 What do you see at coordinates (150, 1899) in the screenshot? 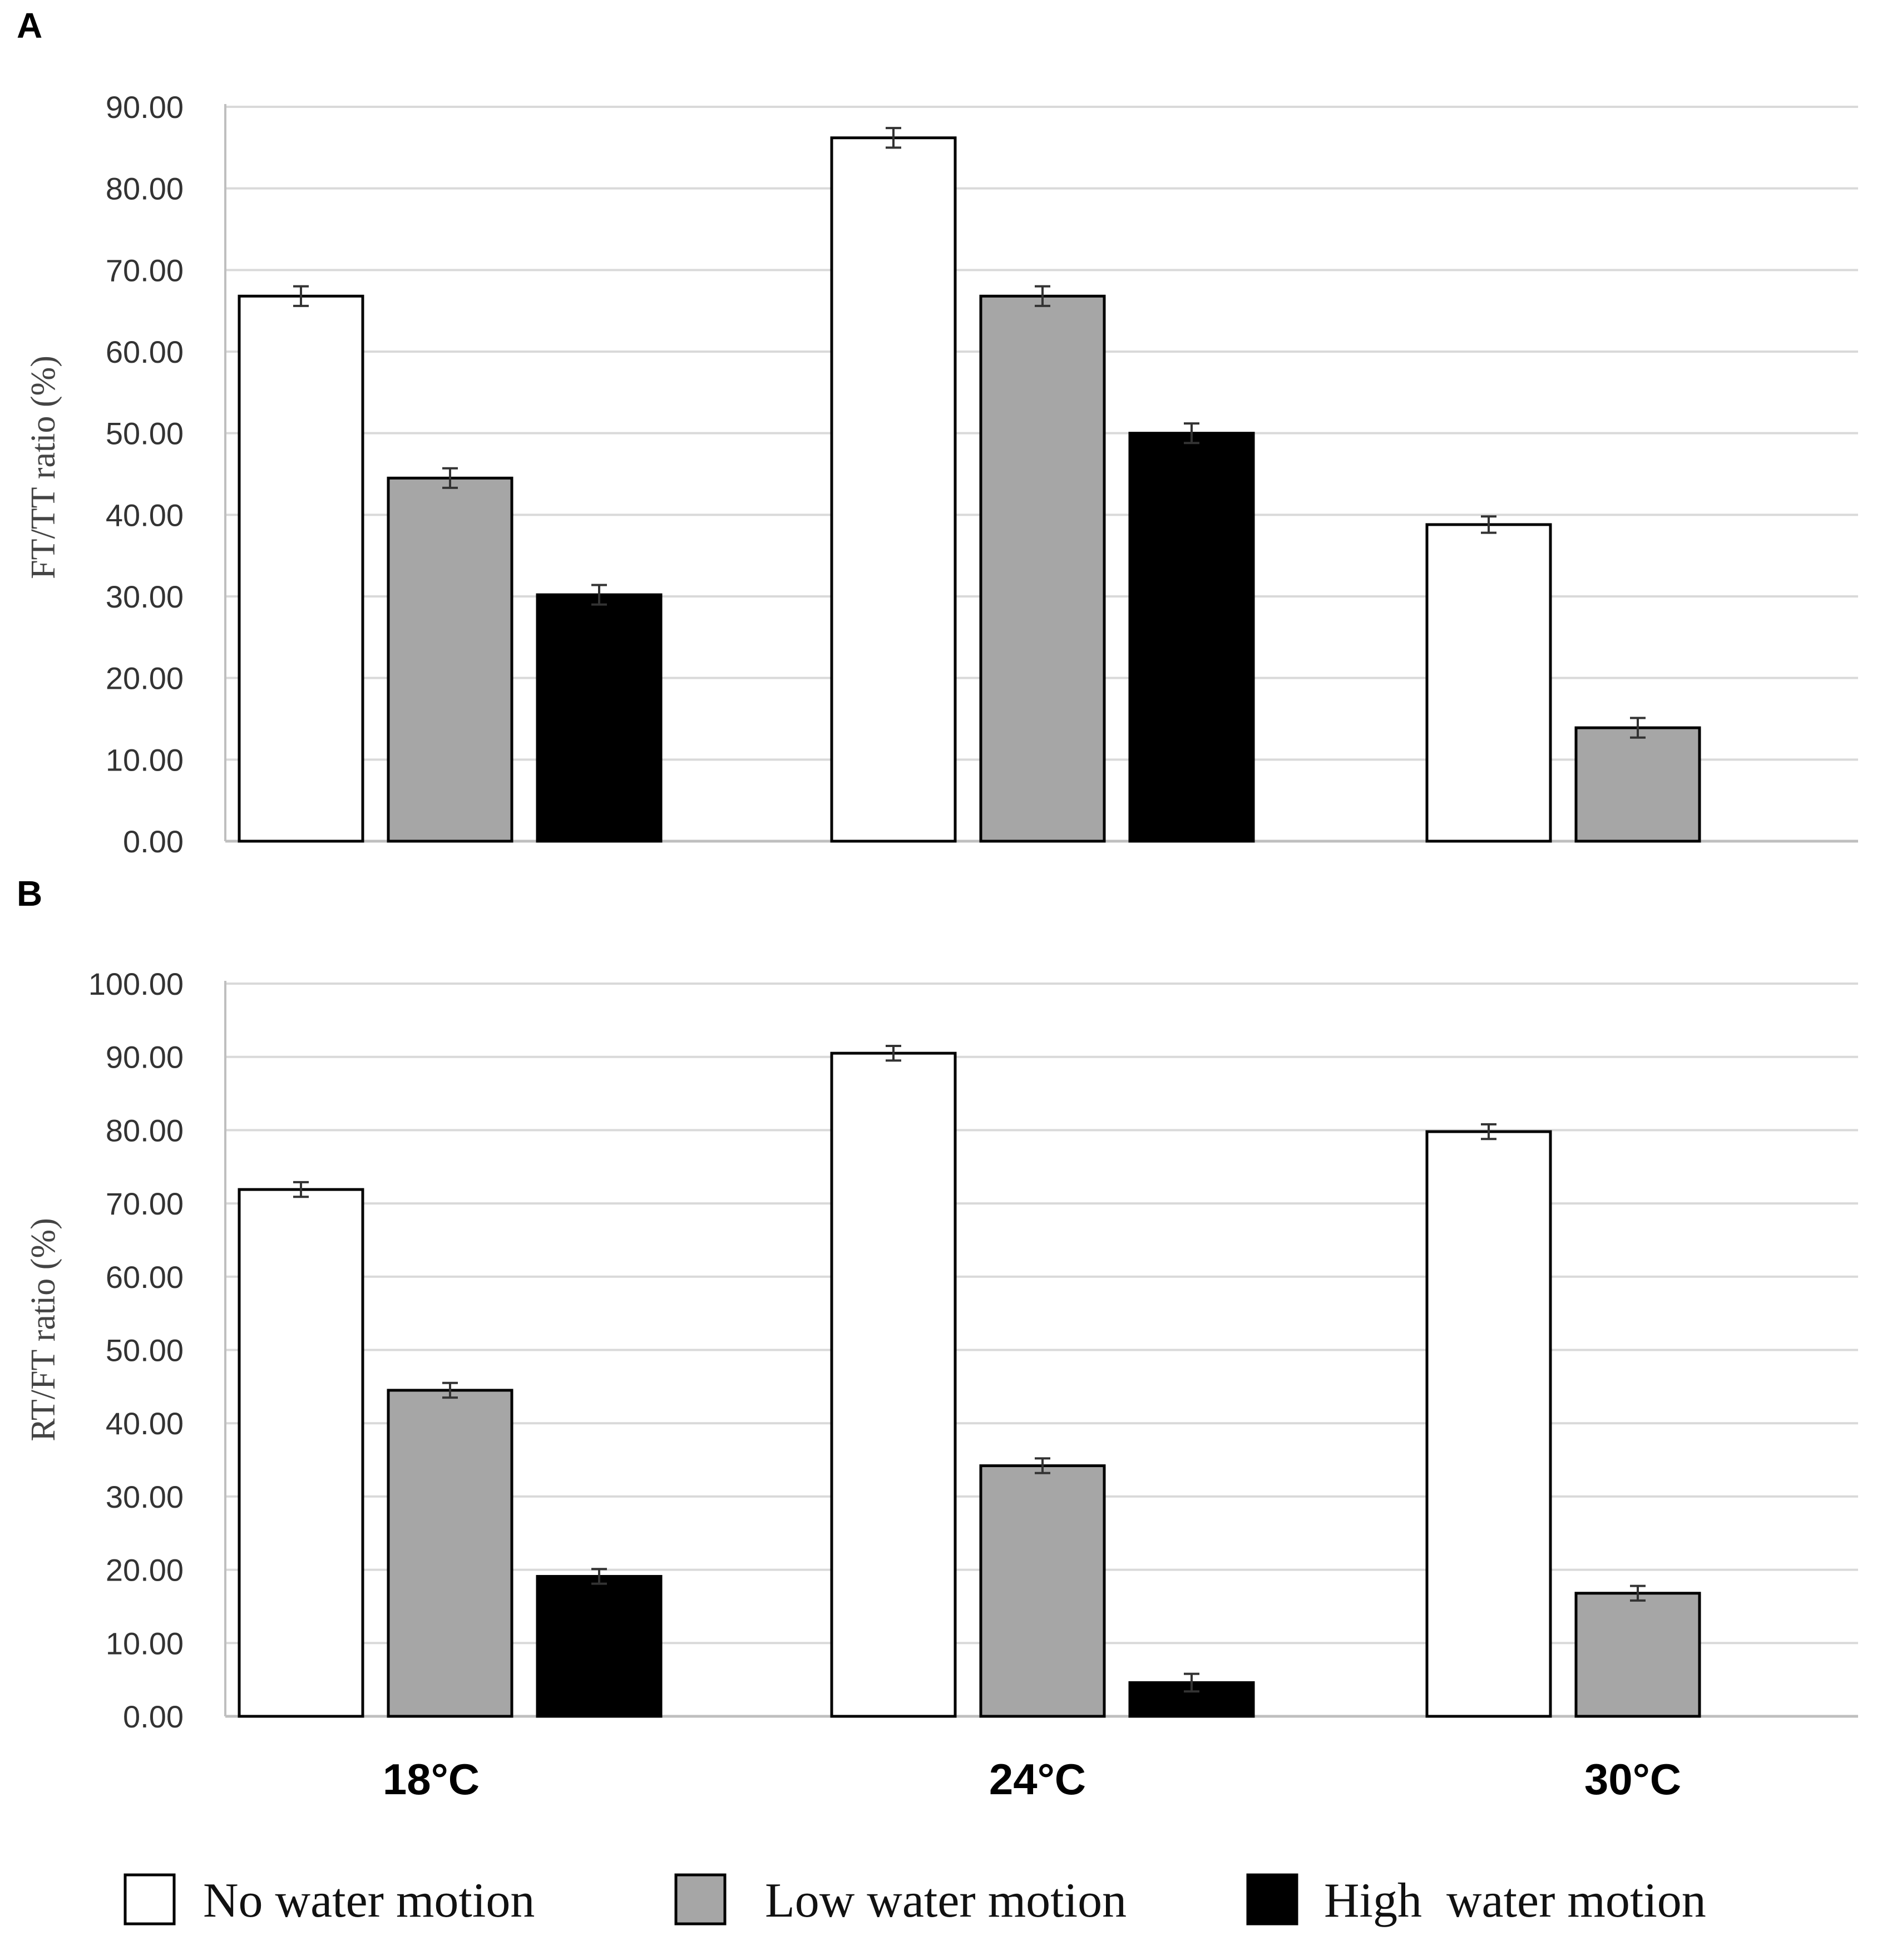
I see `legend-swatch-no-water-motion` at bounding box center [150, 1899].